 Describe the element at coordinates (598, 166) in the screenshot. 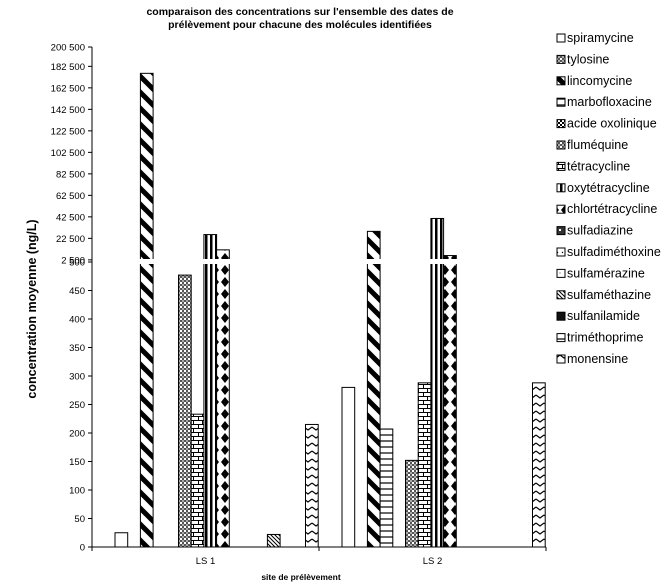

I see `legend-label-tétracycline: tétracycline` at that location.